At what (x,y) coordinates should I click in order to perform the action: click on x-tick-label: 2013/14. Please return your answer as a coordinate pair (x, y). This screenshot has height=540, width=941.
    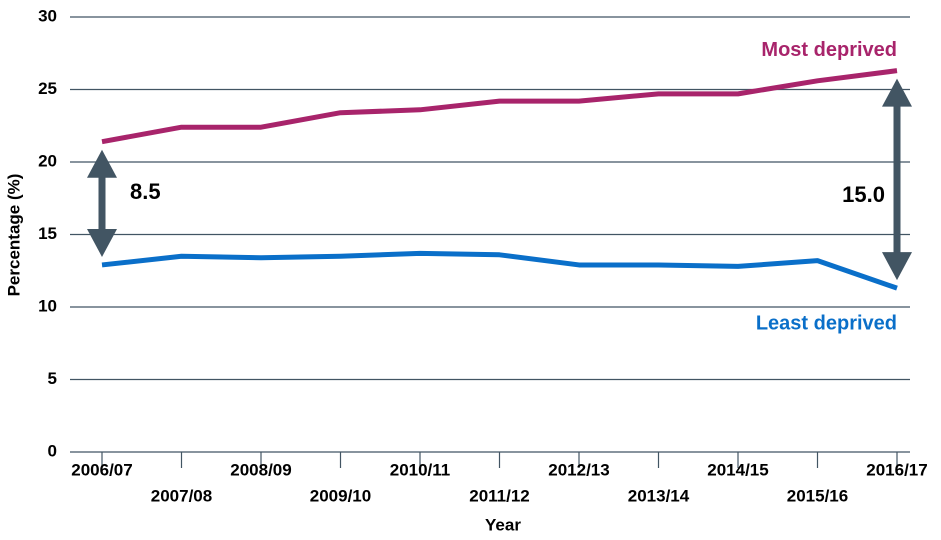
    Looking at the image, I should click on (659, 495).